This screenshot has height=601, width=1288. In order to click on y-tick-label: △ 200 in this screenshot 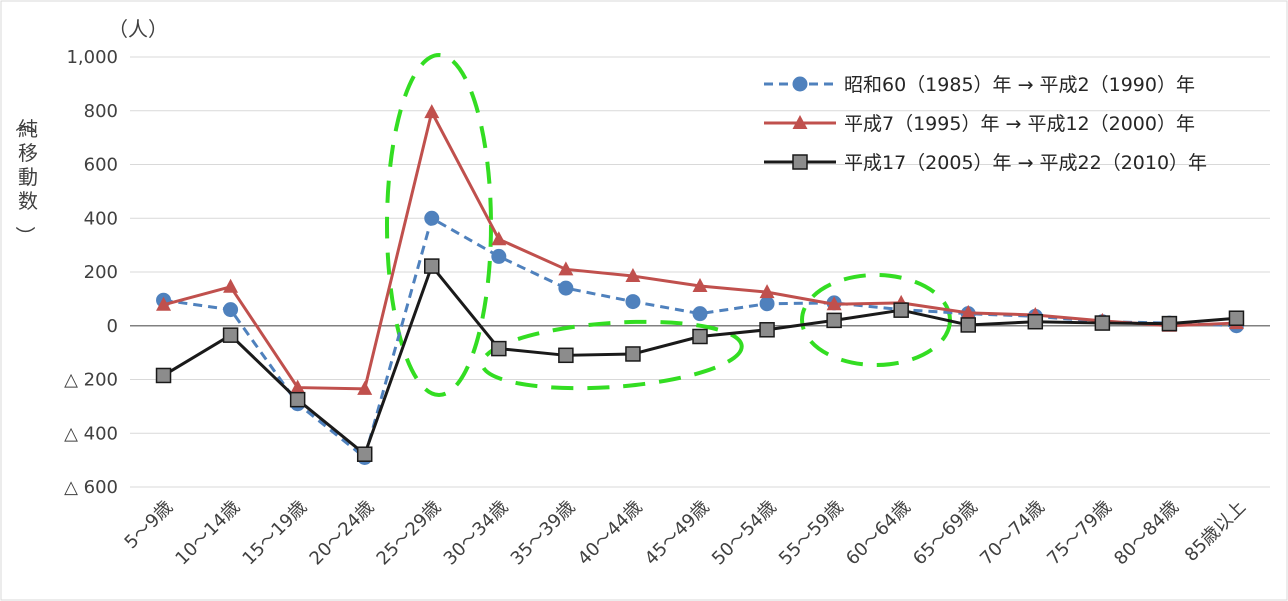, I will do `click(91, 380)`.